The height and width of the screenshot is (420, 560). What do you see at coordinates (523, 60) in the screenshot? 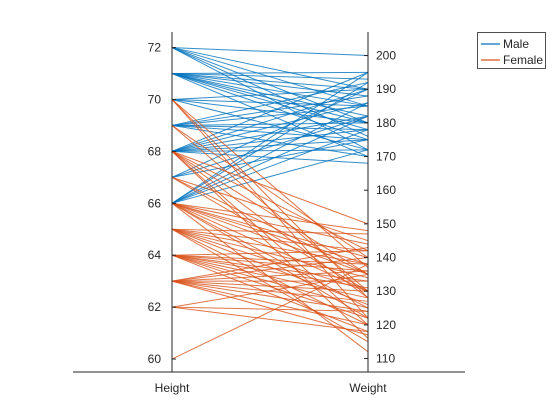
I see `legend-label-female: Female` at bounding box center [523, 60].